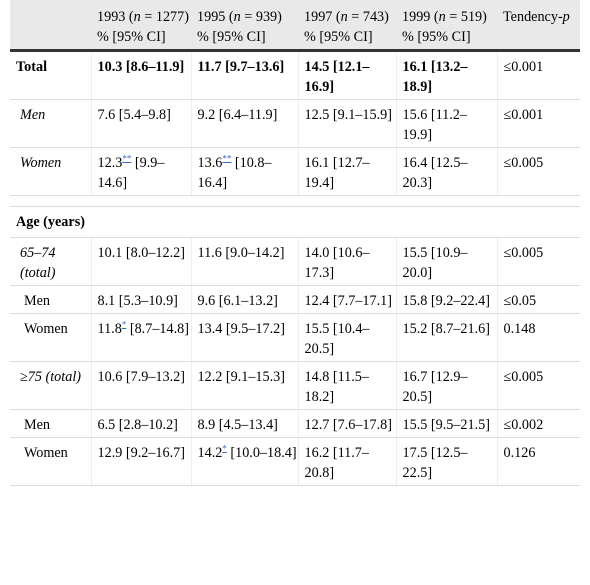 Image resolution: width=590 pixels, height=585 pixels. I want to click on table-cell: 12.2 [9.1–15.3], so click(245, 385).